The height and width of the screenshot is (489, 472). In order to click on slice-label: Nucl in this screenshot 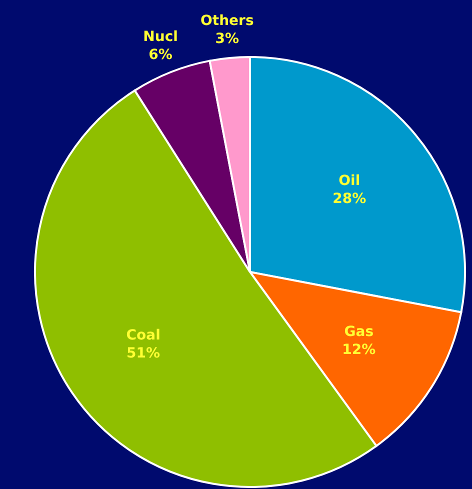, I will do `click(160, 37)`.